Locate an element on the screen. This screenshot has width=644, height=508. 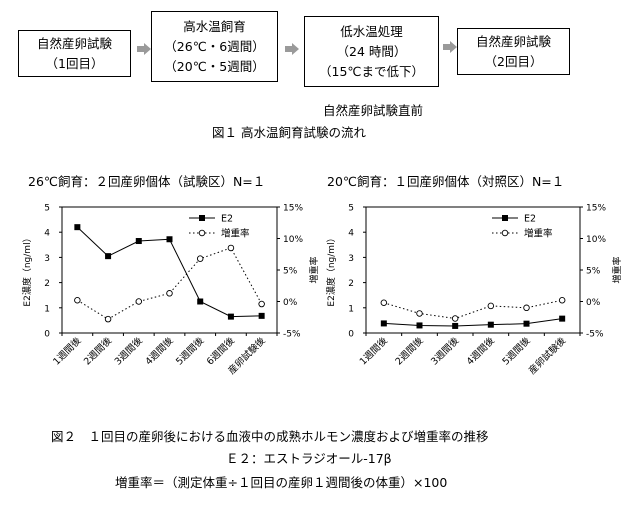
flow-box-line: （1回目） is located at coordinates (74, 63).